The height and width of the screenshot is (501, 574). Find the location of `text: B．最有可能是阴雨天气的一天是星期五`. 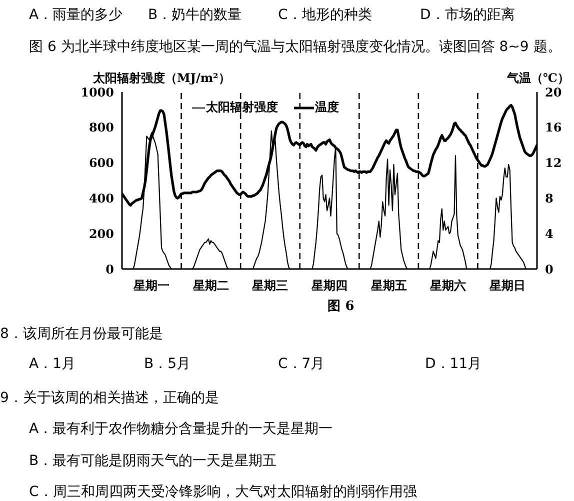

text: B．最有可能是阴雨天气的一天是星期五 is located at coordinates (153, 461).